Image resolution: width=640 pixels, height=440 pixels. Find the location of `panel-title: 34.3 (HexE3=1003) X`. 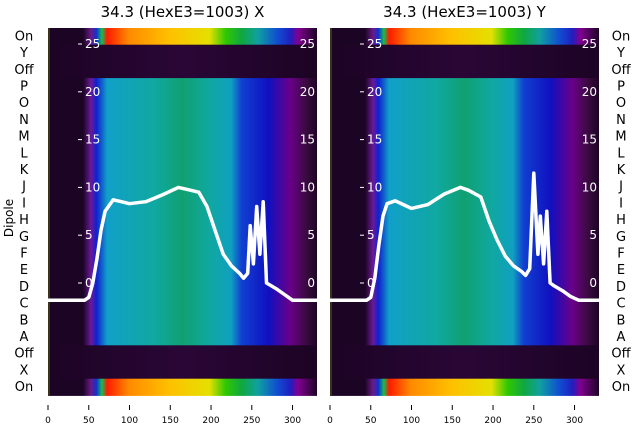

panel-title: 34.3 (HexE3=1003) X is located at coordinates (183, 12).